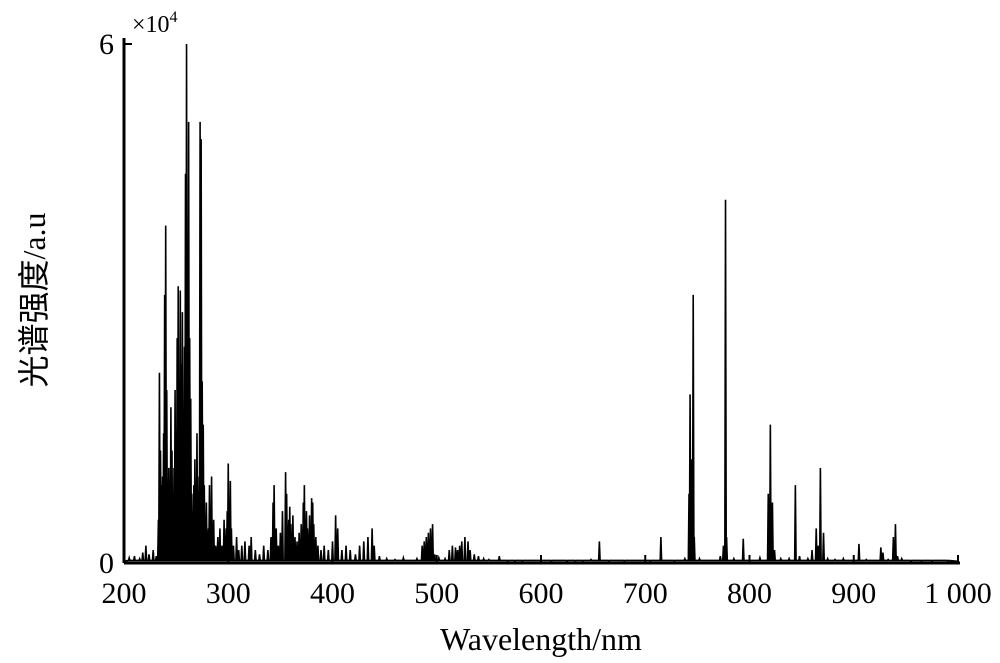 The height and width of the screenshot is (663, 1000). What do you see at coordinates (106, 44) in the screenshot?
I see `y-tick-label: 6` at bounding box center [106, 44].